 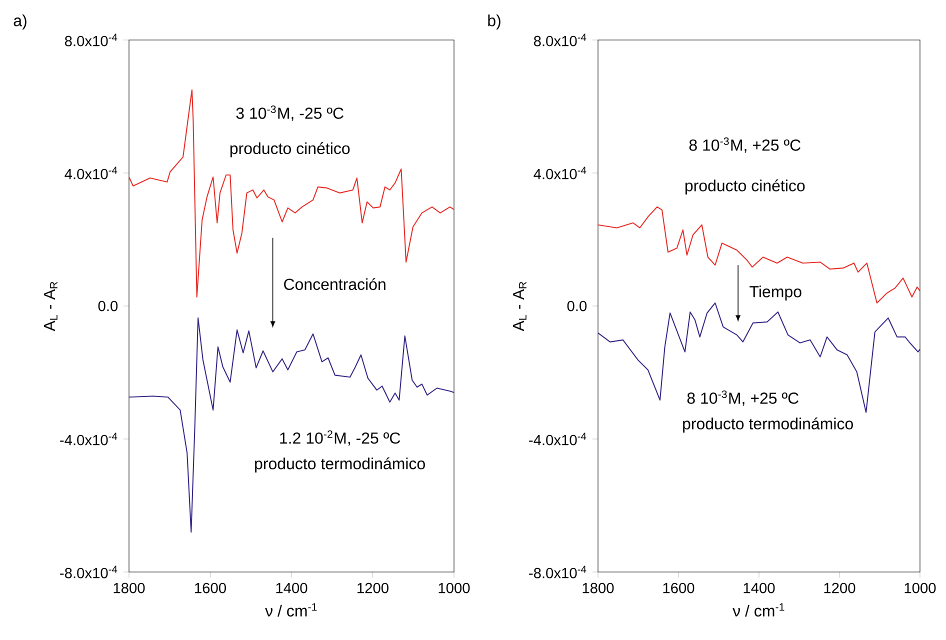 I want to click on chart-title: a), so click(x=20, y=22).